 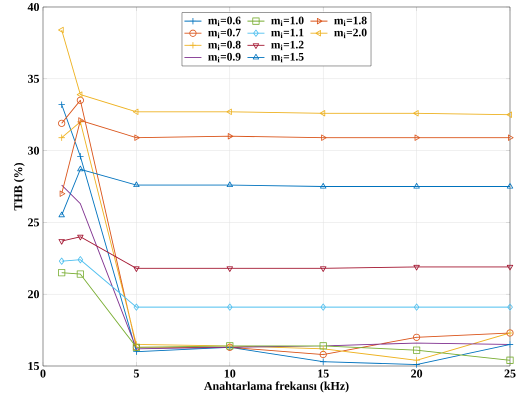 I want to click on legend-label: m$_{i}$=0.6, so click(x=224, y=21).